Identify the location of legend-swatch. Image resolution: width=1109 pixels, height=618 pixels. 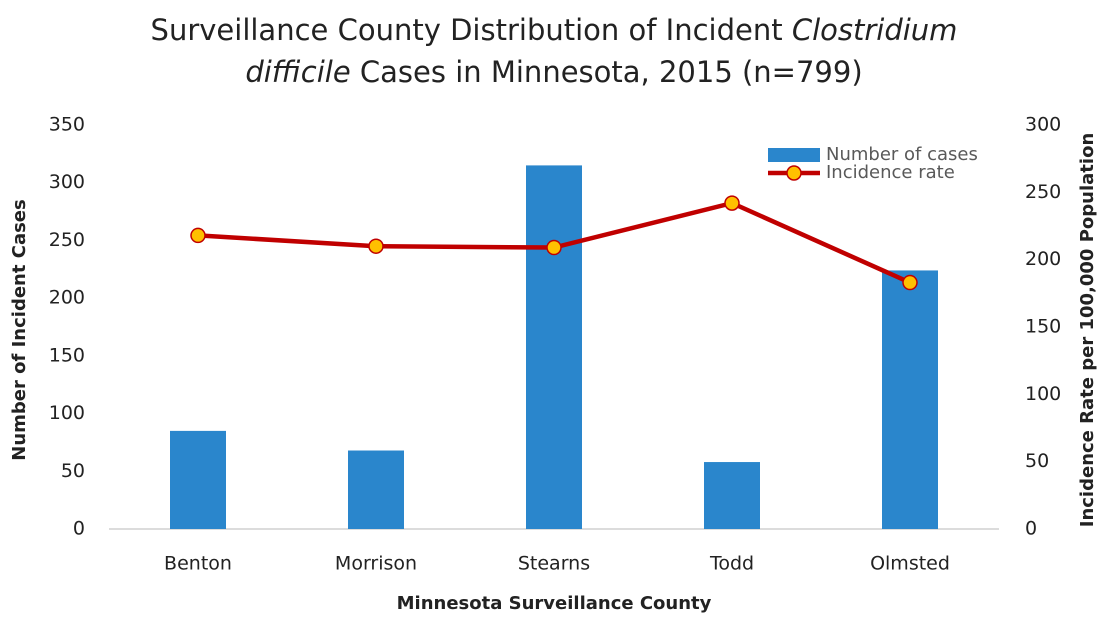
(794, 155).